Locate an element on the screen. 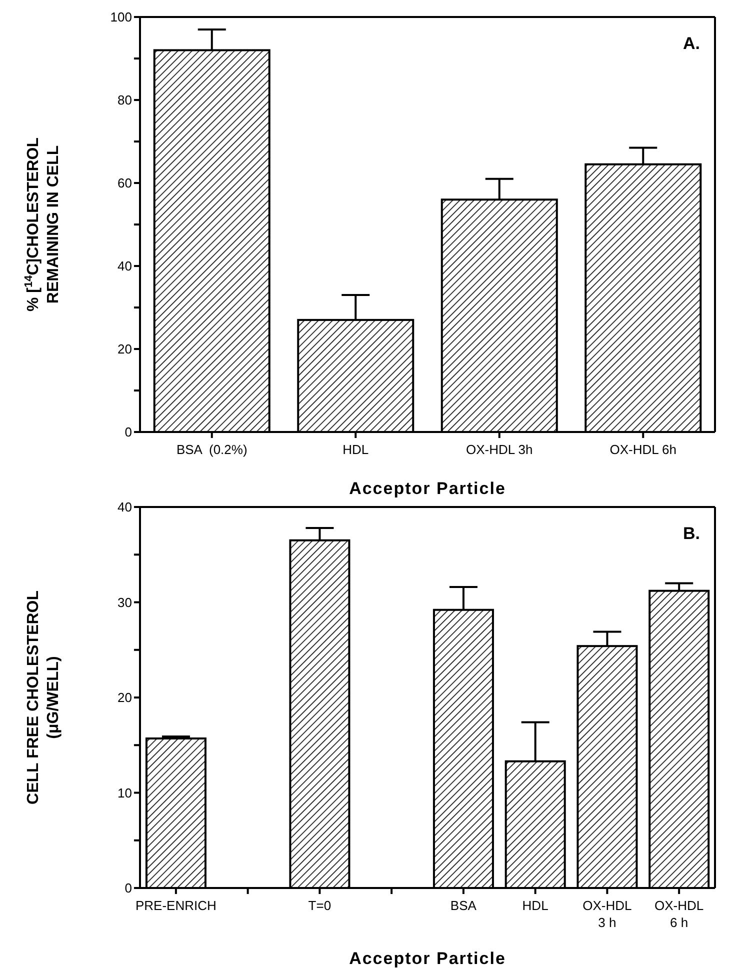  x-tick-label: PRE-ENRICH is located at coordinates (175, 905).